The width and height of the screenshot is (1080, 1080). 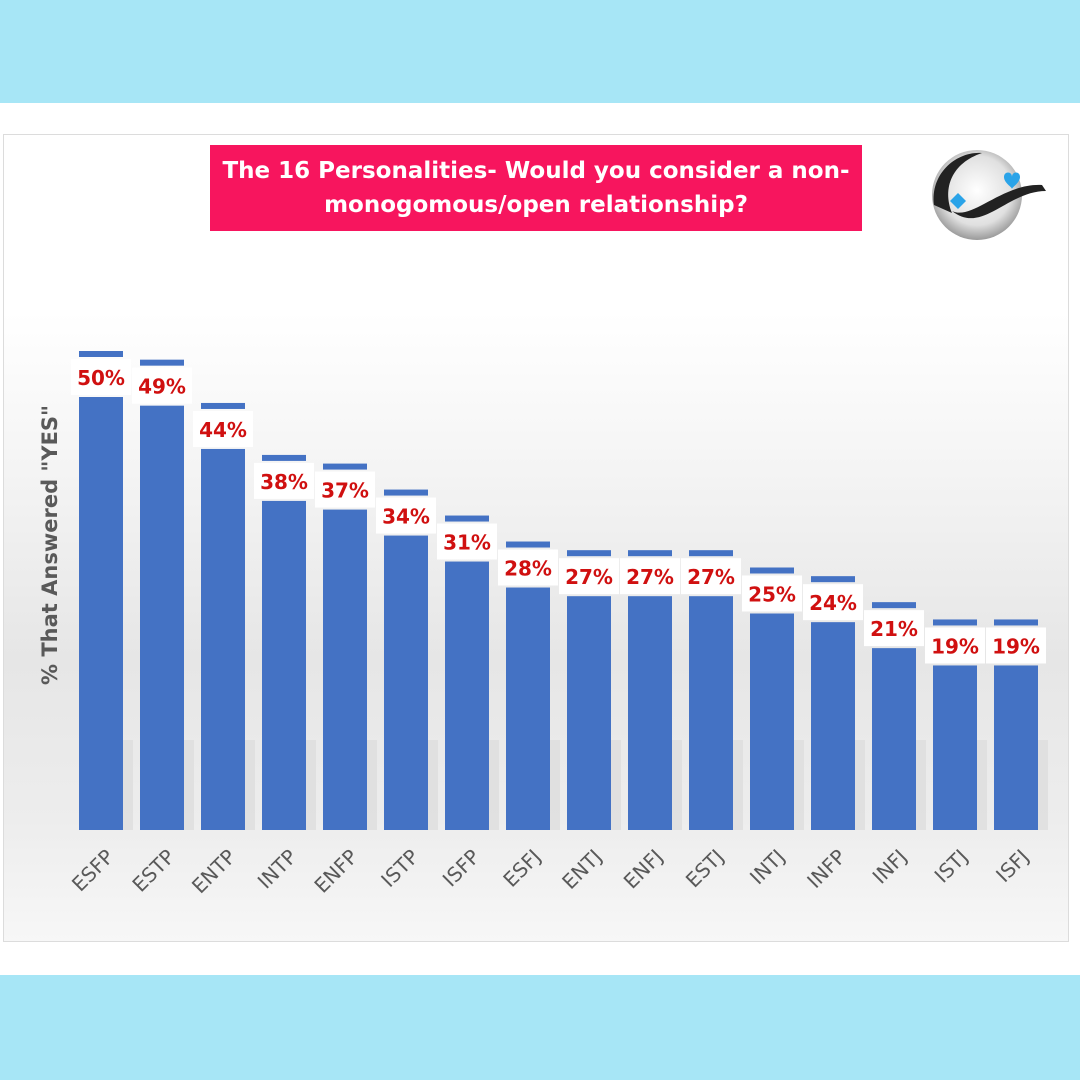 What do you see at coordinates (894, 739) in the screenshot?
I see `bar-infj` at bounding box center [894, 739].